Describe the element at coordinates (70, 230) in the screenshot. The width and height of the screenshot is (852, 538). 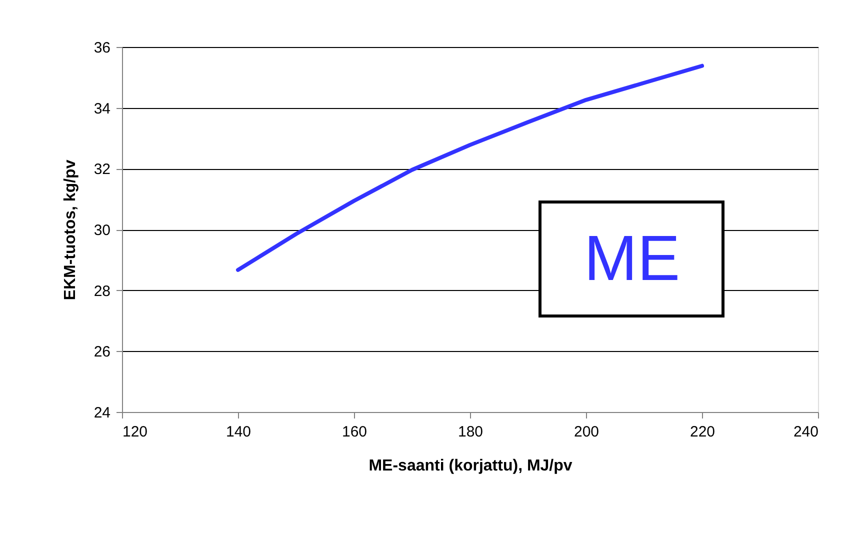
I see `y-axis-title: EKM-tuotos, kg/pv` at that location.